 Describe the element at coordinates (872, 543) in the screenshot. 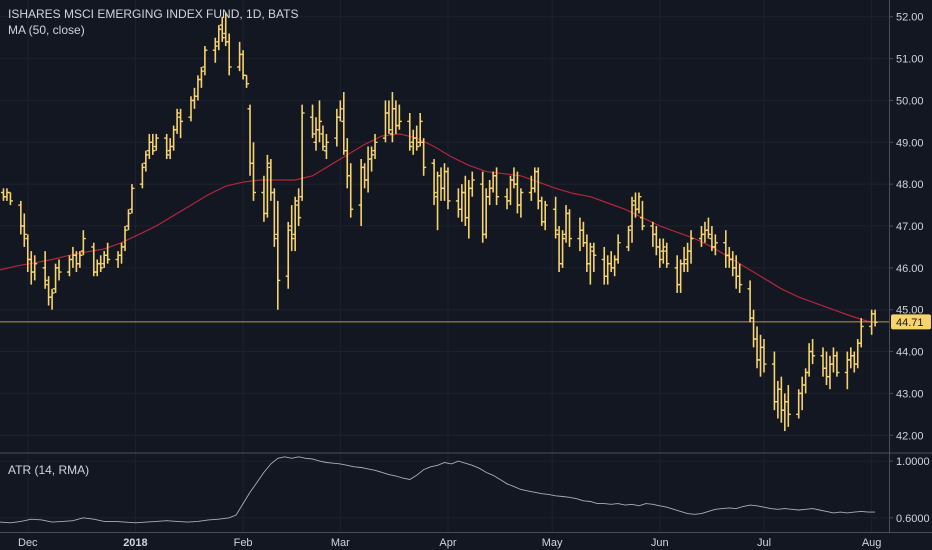

I see `x-tick-label: Aug` at that location.